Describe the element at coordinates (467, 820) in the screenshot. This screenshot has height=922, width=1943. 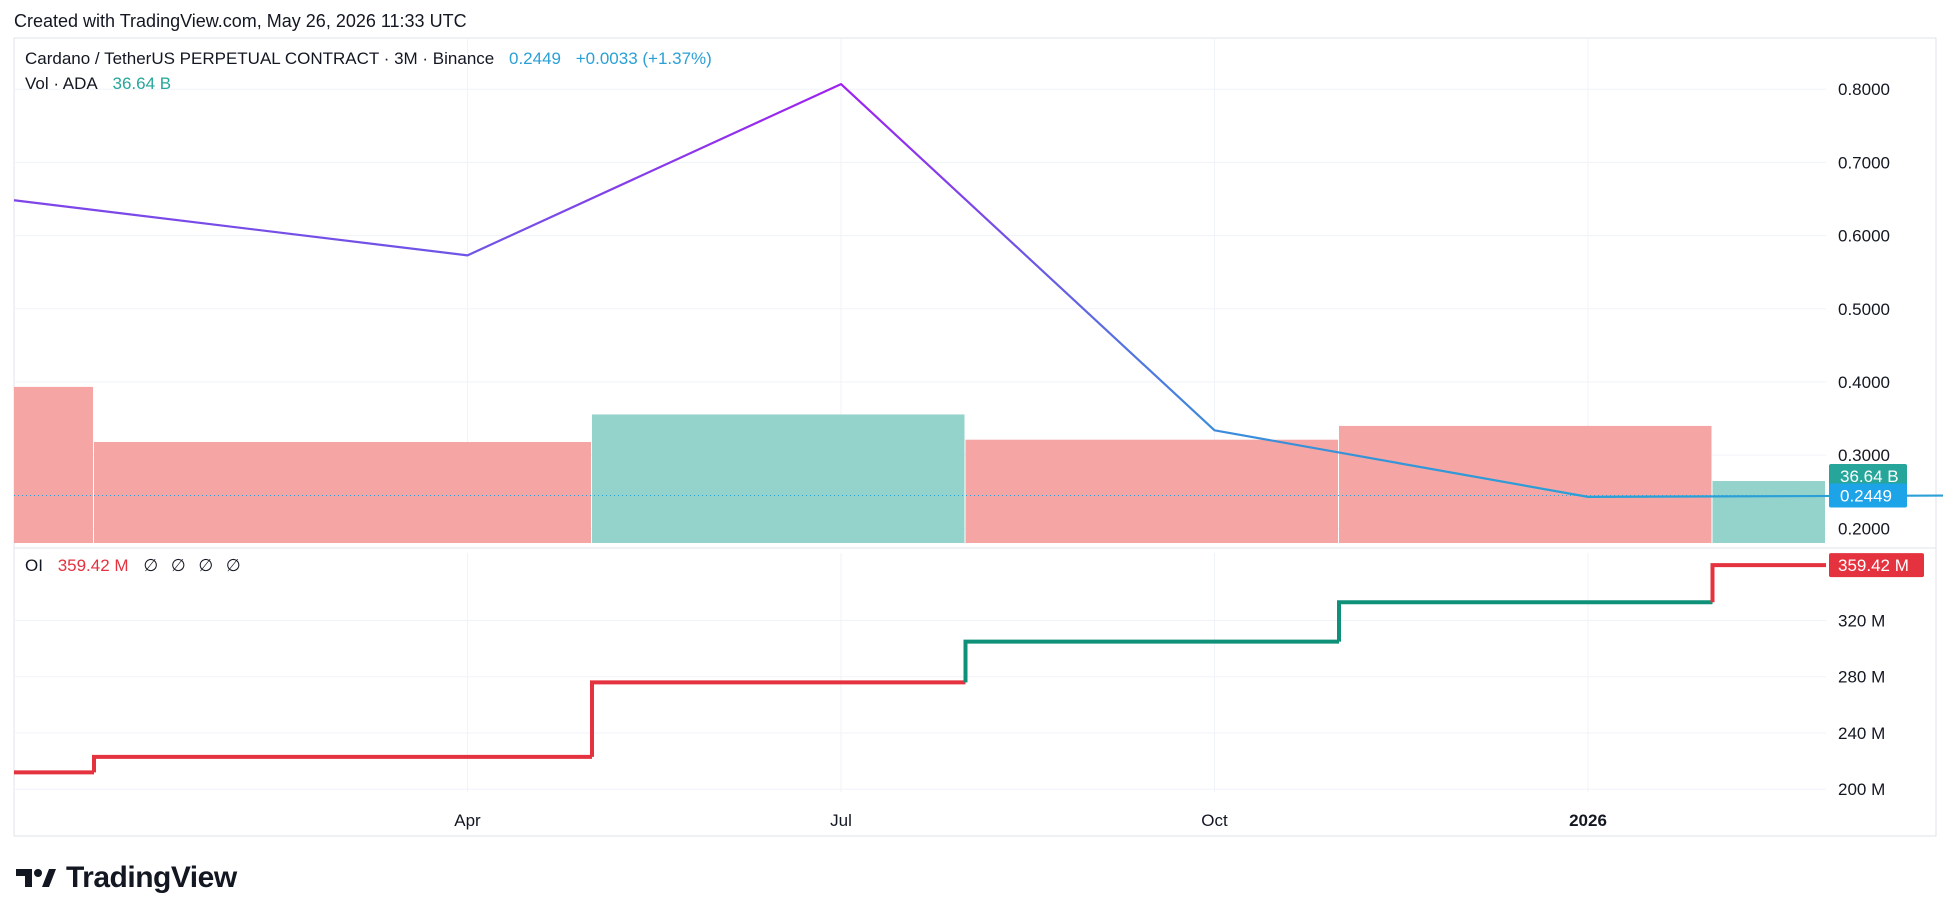
I see `x-axis-label-0: Apr` at that location.